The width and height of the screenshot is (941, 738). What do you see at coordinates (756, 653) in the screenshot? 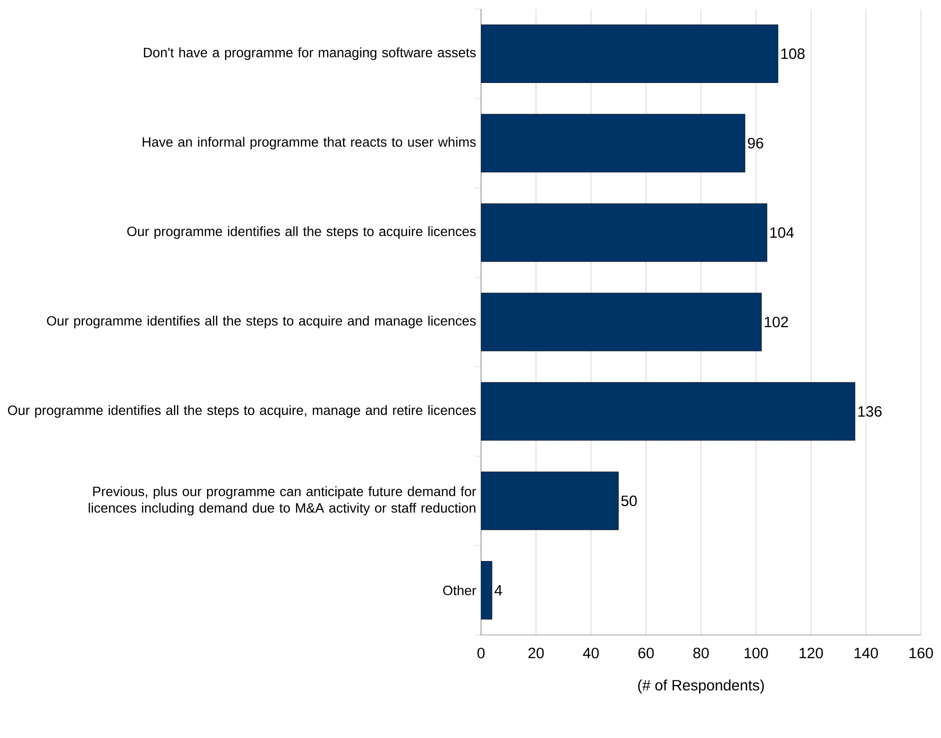
I see `x-tick-label: 100` at bounding box center [756, 653].